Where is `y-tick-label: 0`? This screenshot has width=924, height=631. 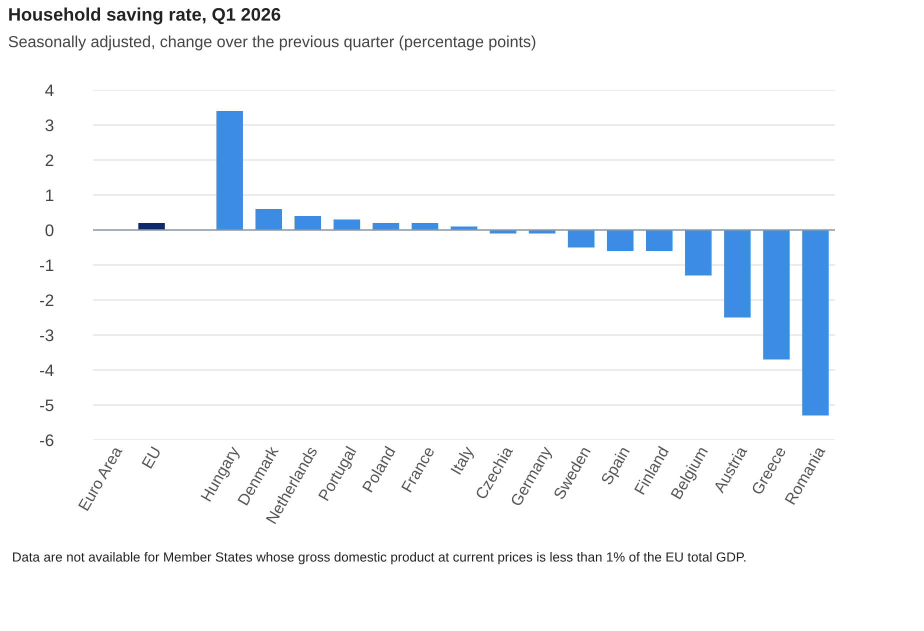 y-tick-label: 0 is located at coordinates (49, 230).